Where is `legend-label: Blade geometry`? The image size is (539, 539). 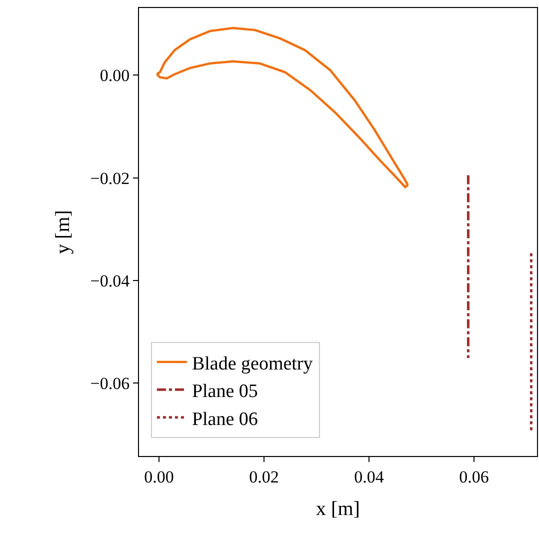
legend-label: Blade geometry is located at coordinates (253, 363).